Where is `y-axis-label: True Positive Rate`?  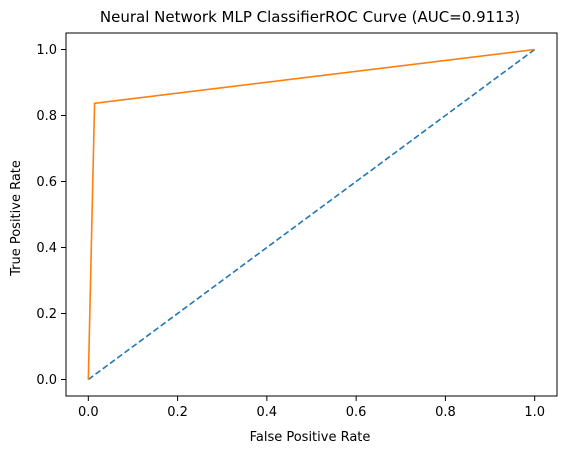 y-axis-label: True Positive Rate is located at coordinates (16, 218).